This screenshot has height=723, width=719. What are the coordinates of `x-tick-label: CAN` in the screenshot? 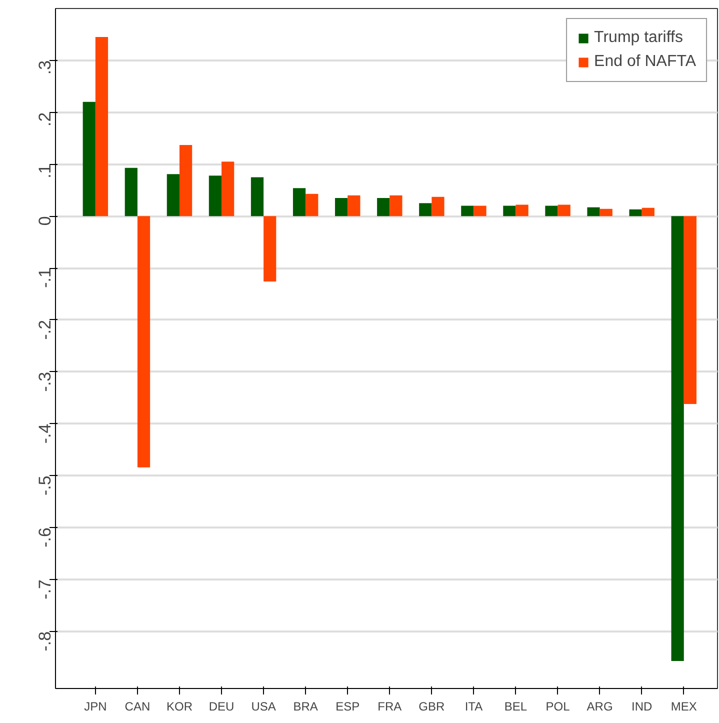 It's located at (137, 707).